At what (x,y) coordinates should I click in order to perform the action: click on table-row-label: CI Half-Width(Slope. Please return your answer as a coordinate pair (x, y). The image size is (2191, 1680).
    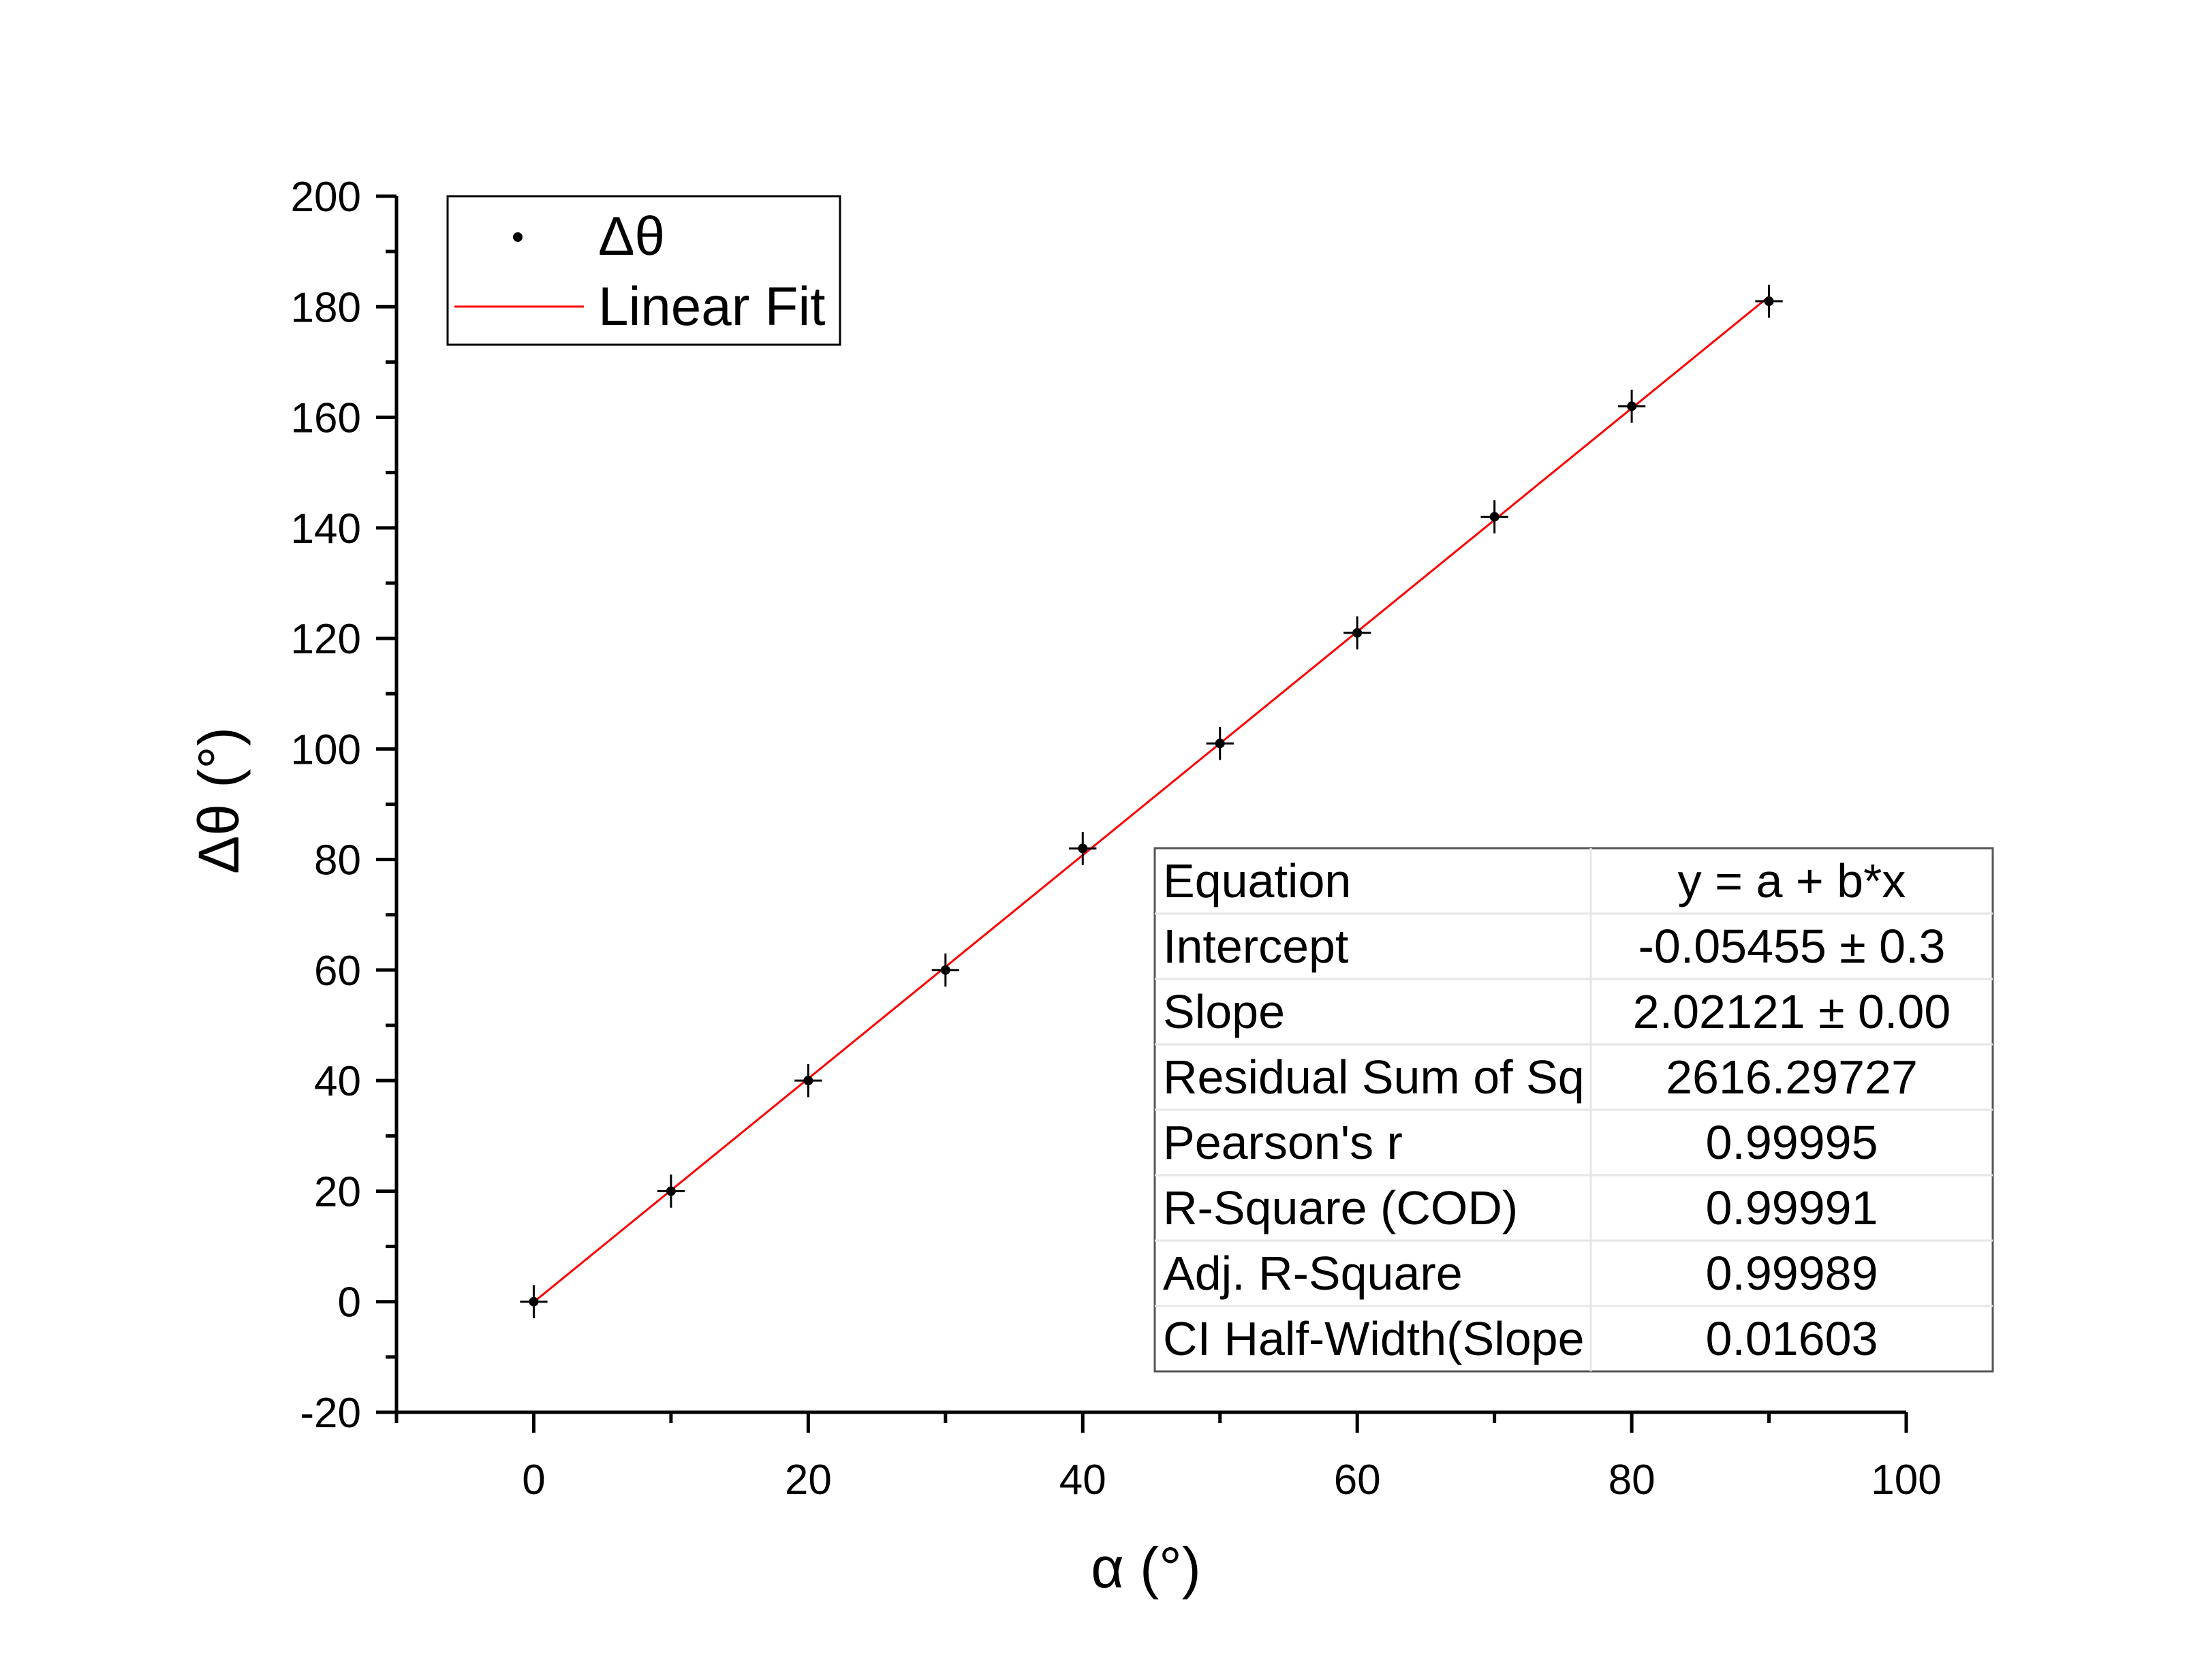
    Looking at the image, I should click on (1374, 1338).